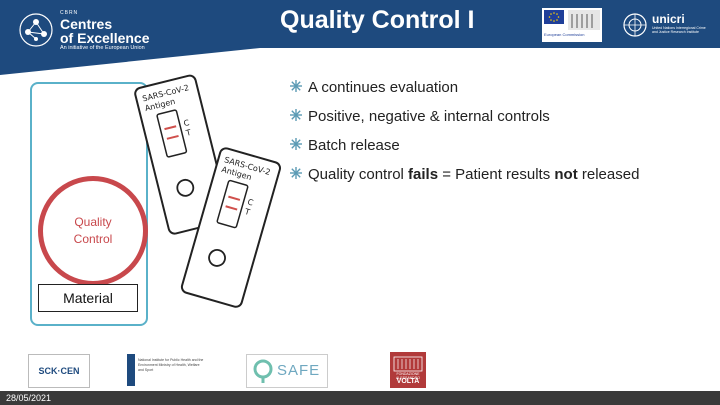  I want to click on unicri-name: unicri, so click(668, 19).